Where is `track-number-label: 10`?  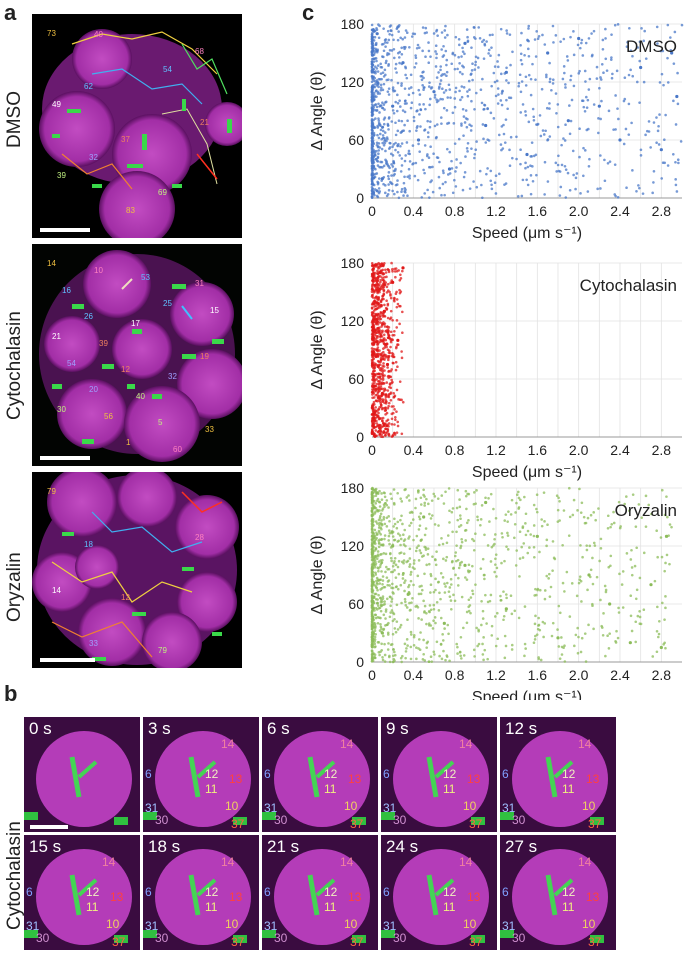 track-number-label: 10 is located at coordinates (589, 924).